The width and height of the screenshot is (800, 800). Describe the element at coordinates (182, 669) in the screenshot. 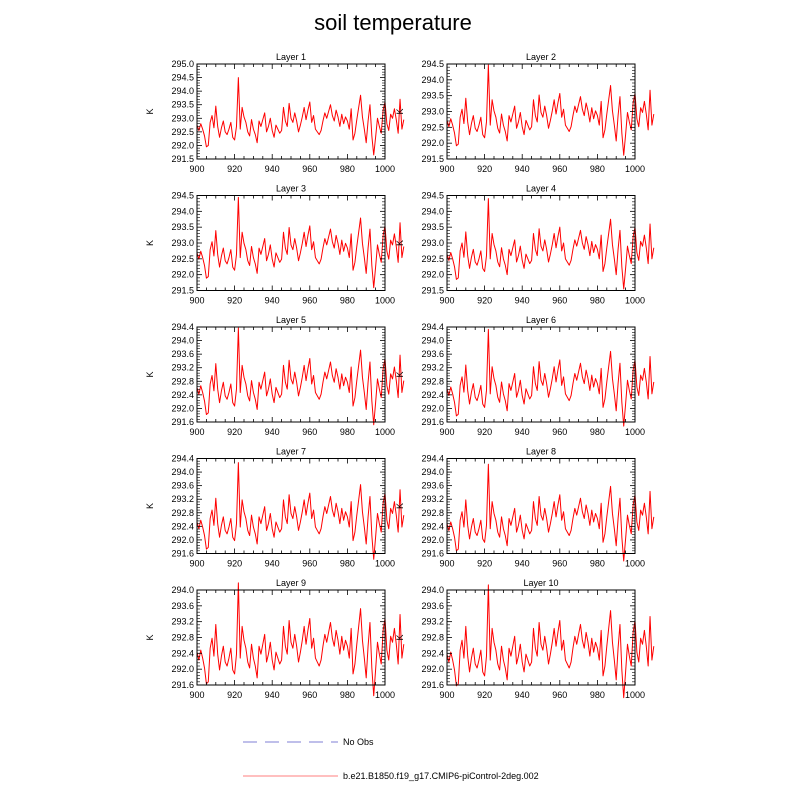

I see `y-tick-label-layer-9: 292.0` at that location.